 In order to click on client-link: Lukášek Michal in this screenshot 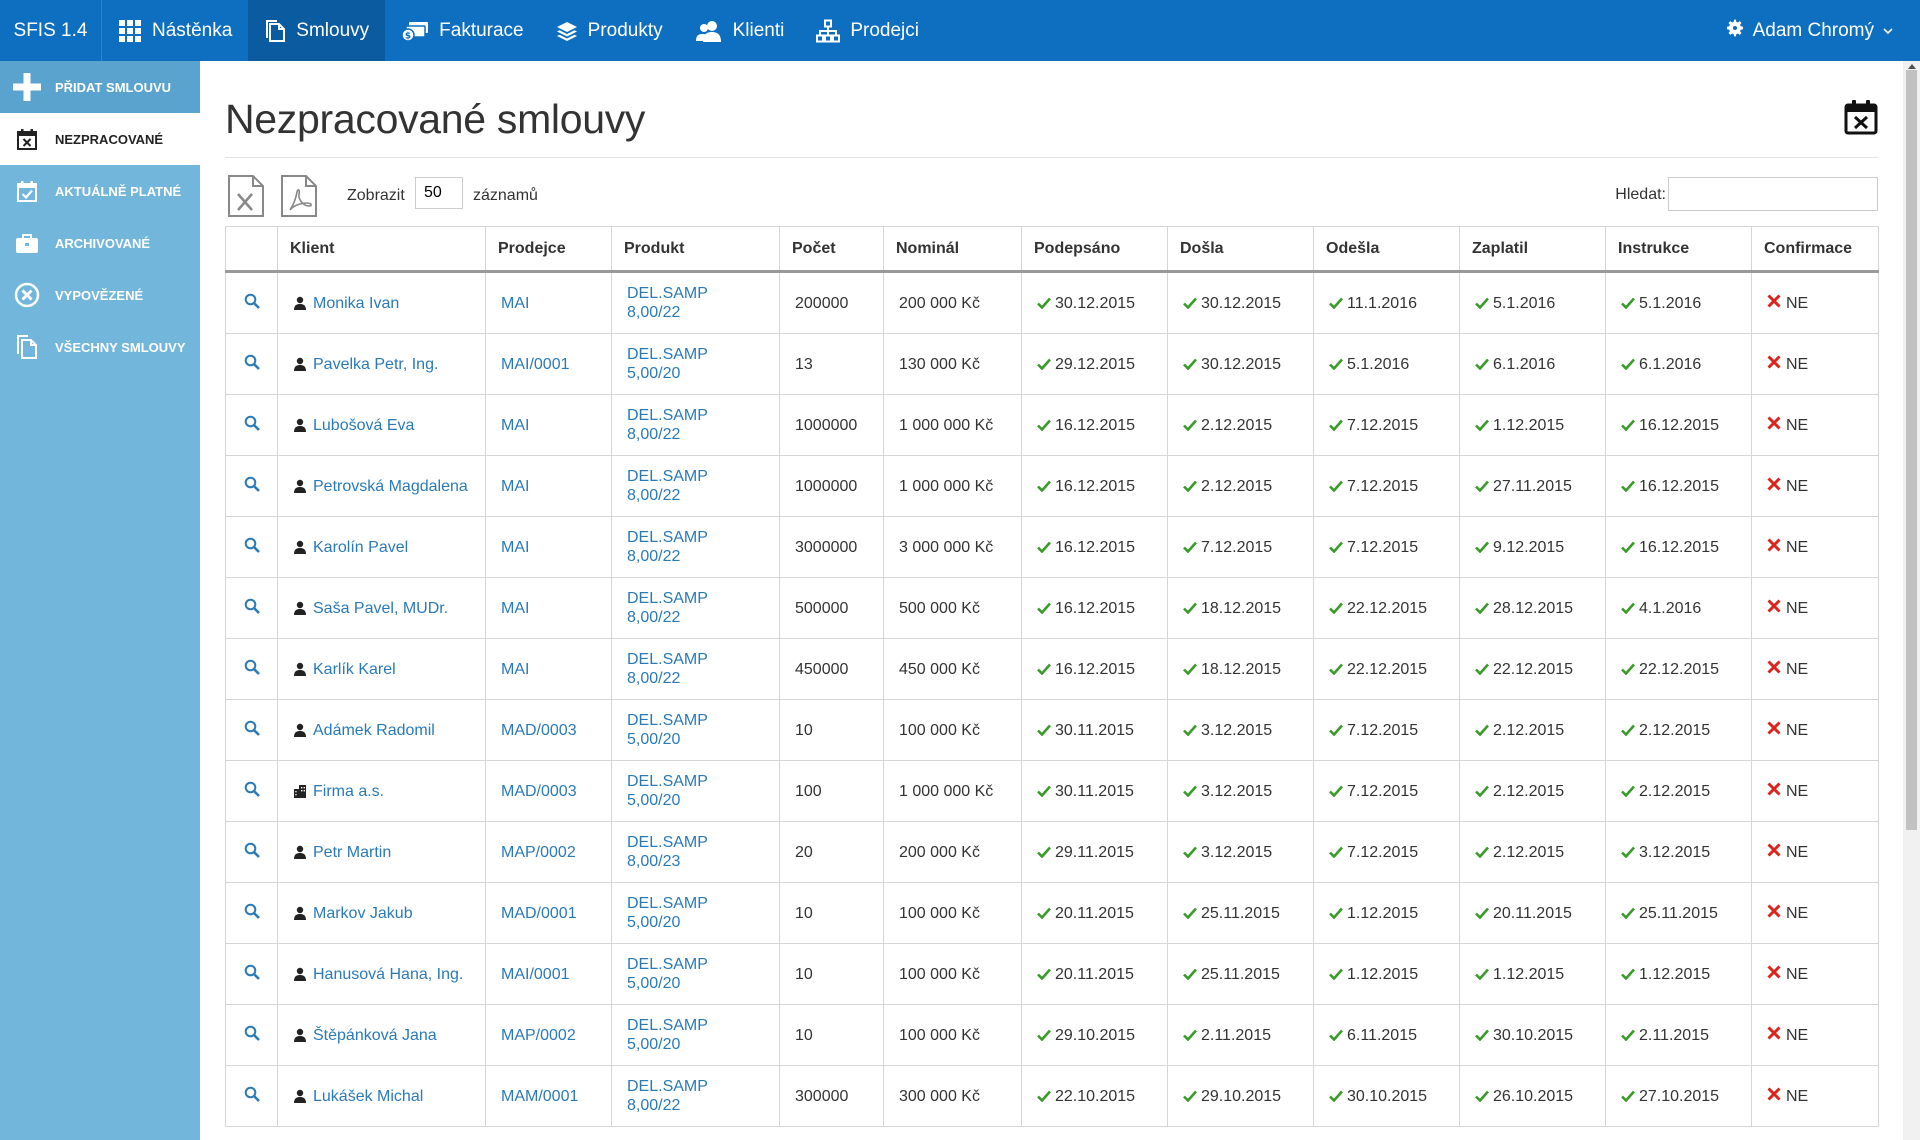, I will do `click(368, 1096)`.